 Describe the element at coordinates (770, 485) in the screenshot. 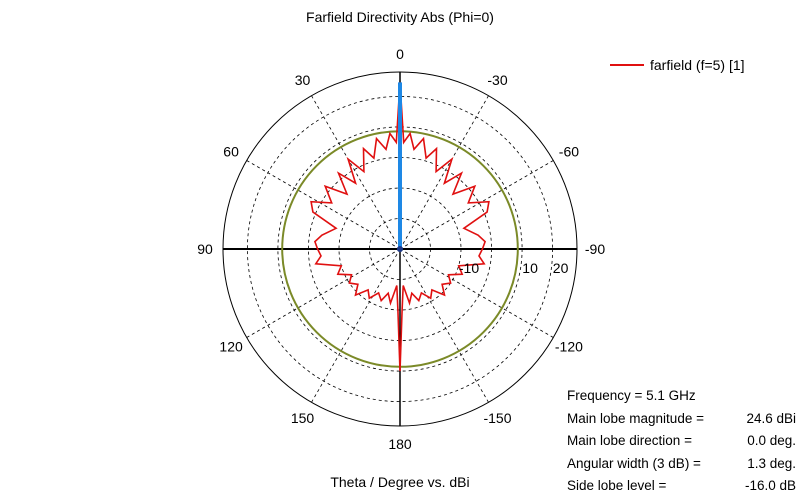

I see `summary-value: -16.0 dB` at that location.